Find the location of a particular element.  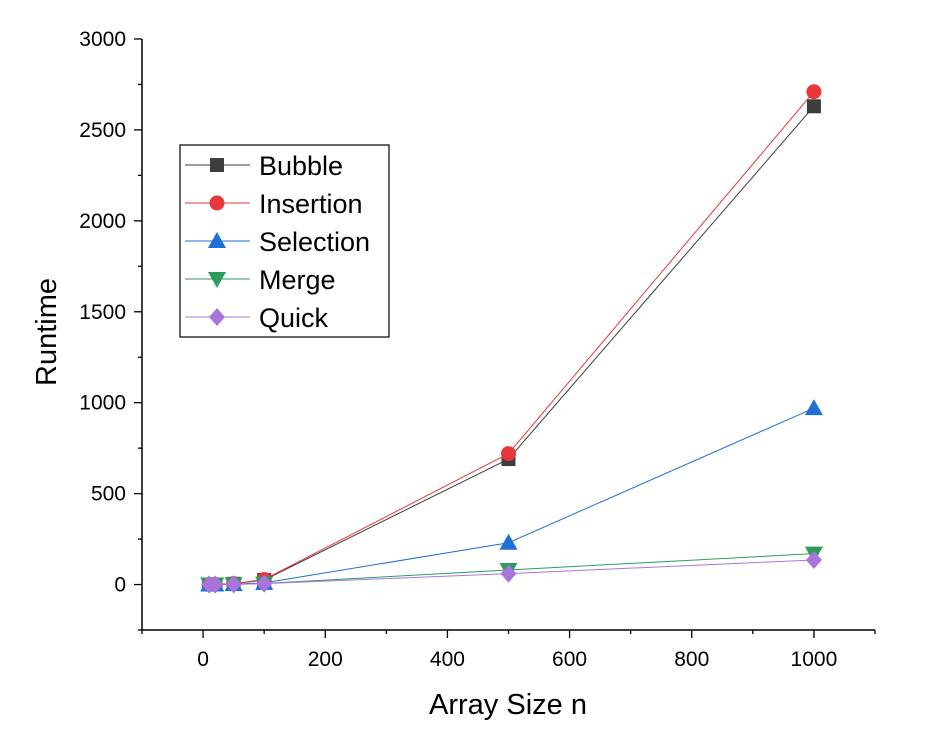

legend-label: Bubble is located at coordinates (301, 166).